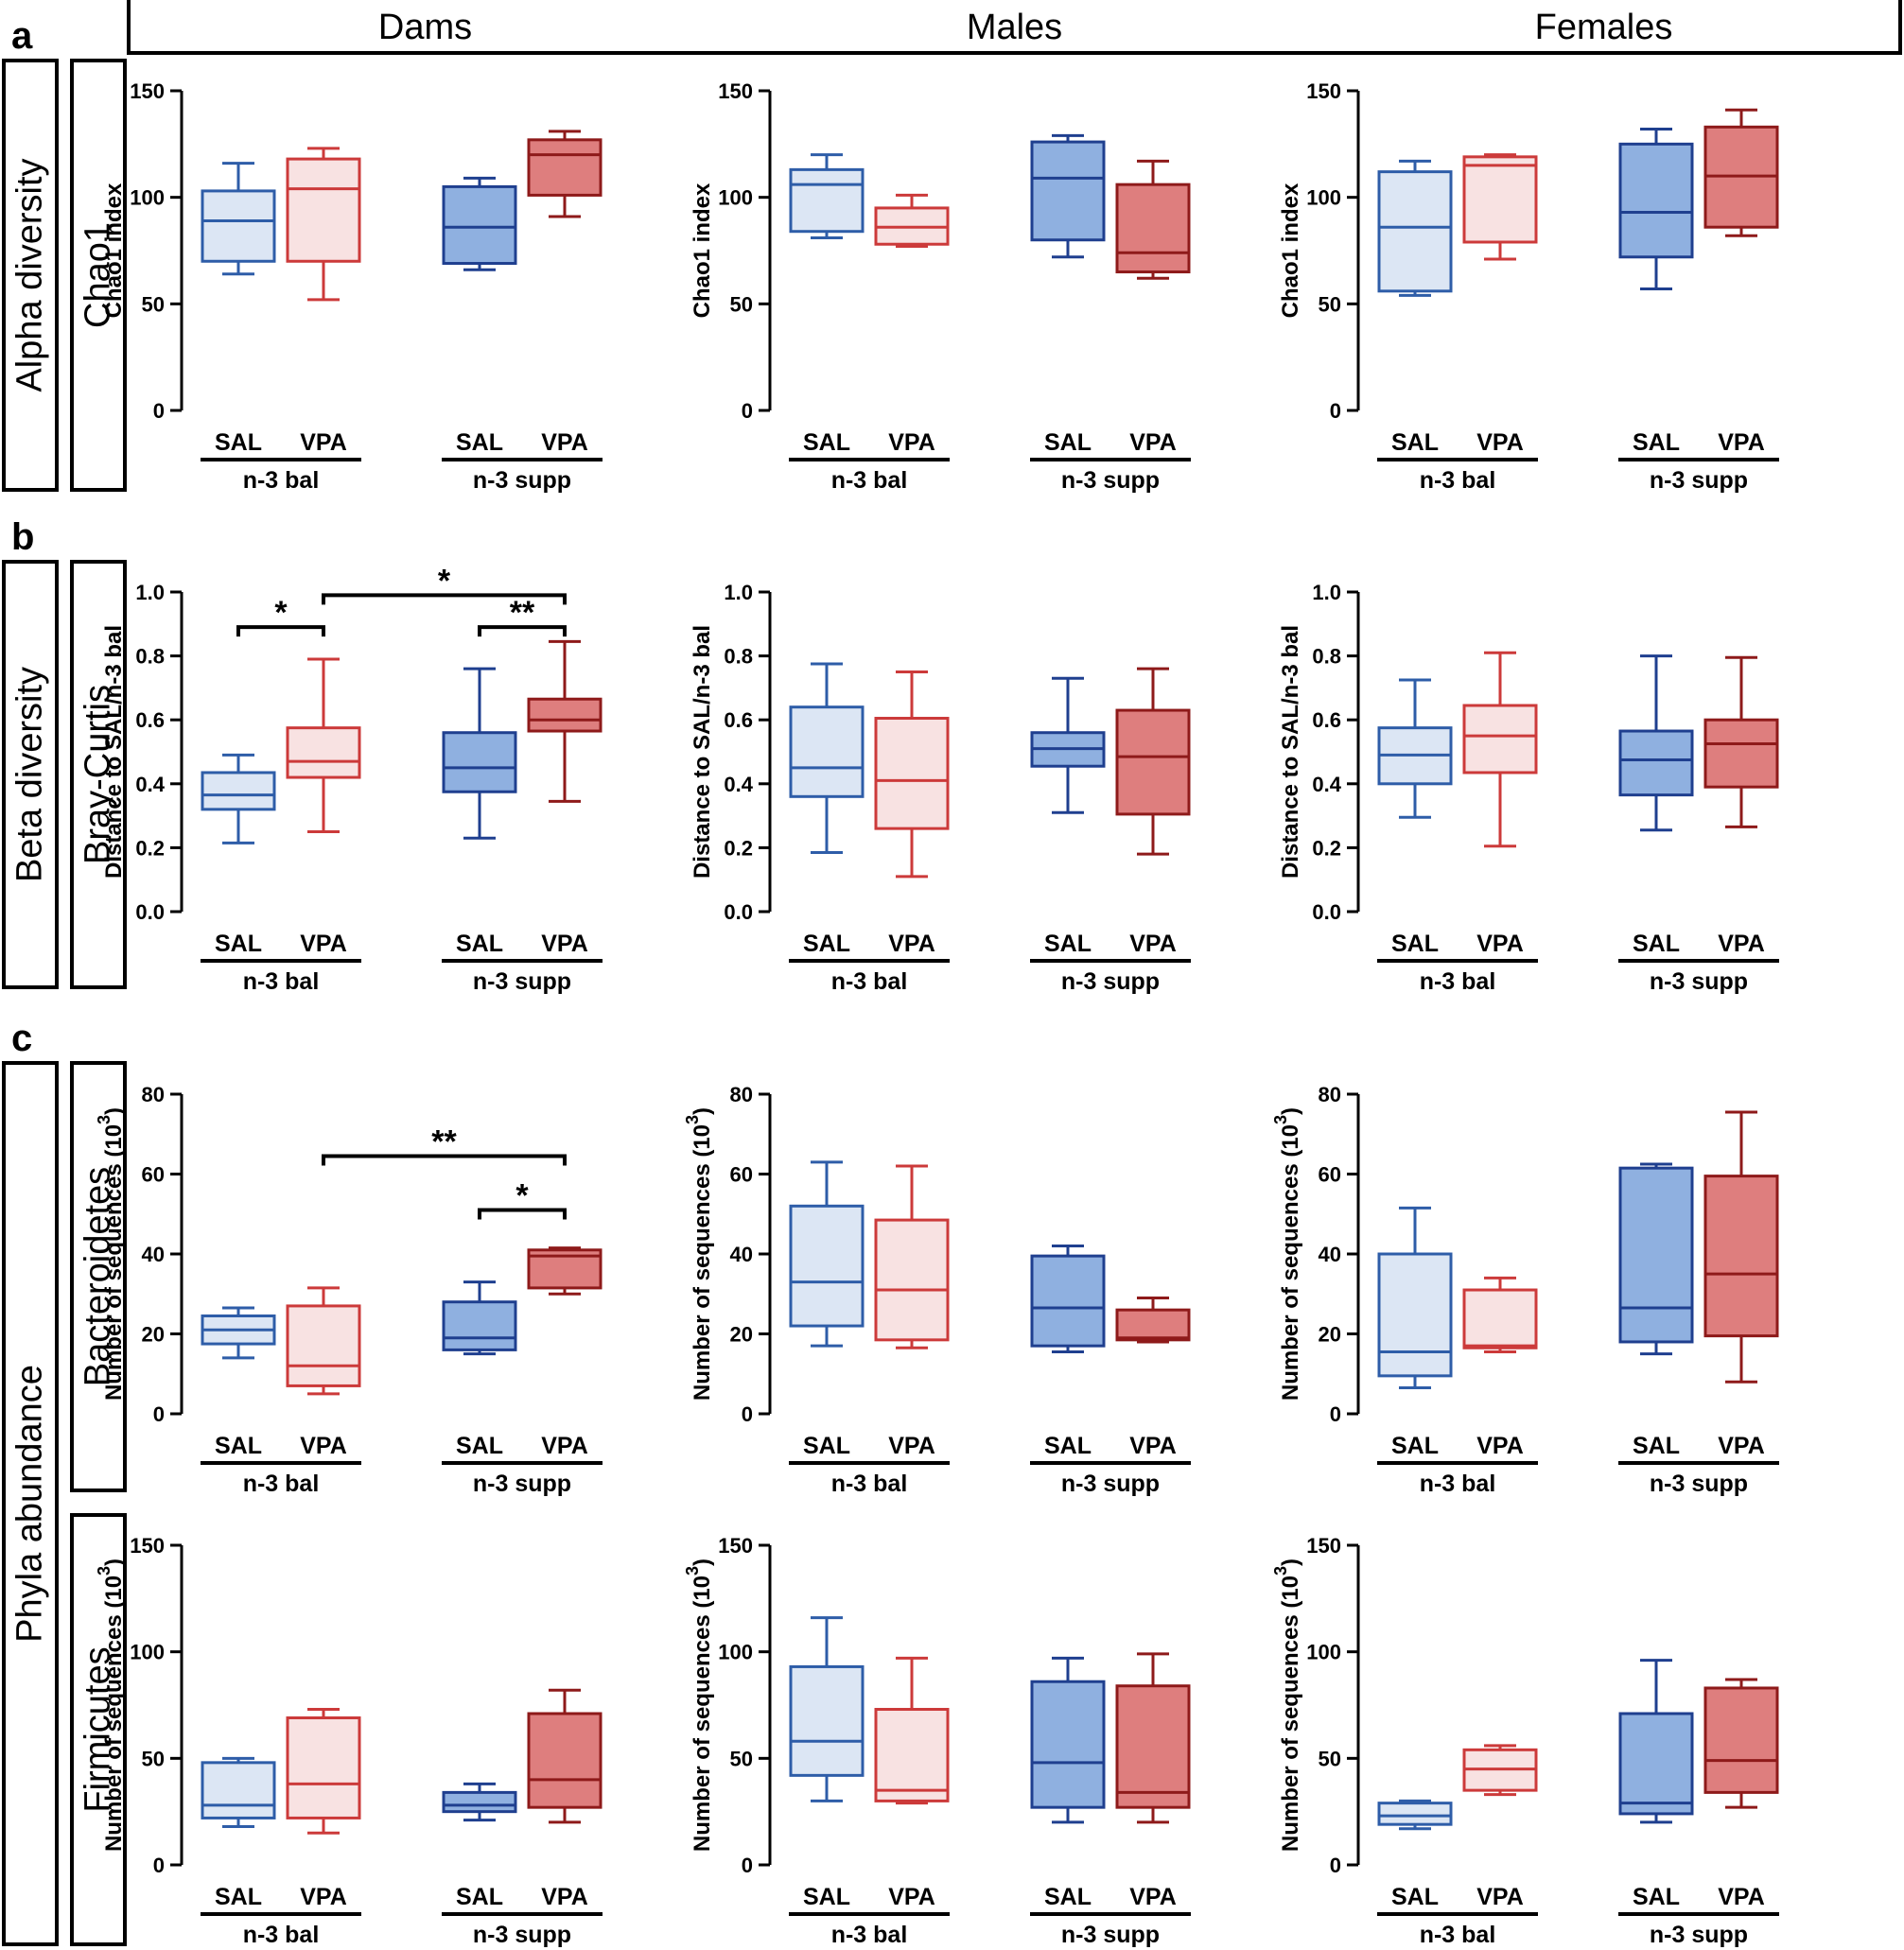 Image resolution: width=1904 pixels, height=1950 pixels. I want to click on row-box-bacteroidetes: Bacteroidetes, so click(99, 1276).